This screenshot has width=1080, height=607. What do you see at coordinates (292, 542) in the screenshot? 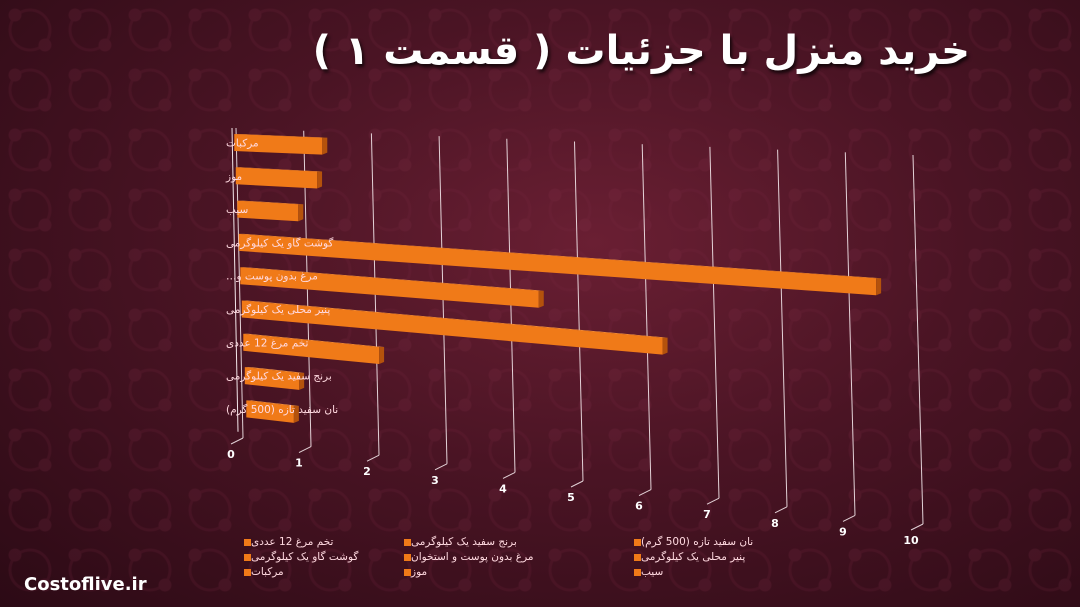
I see `legend-label: تخم مرغ 12 عددی` at bounding box center [292, 542].